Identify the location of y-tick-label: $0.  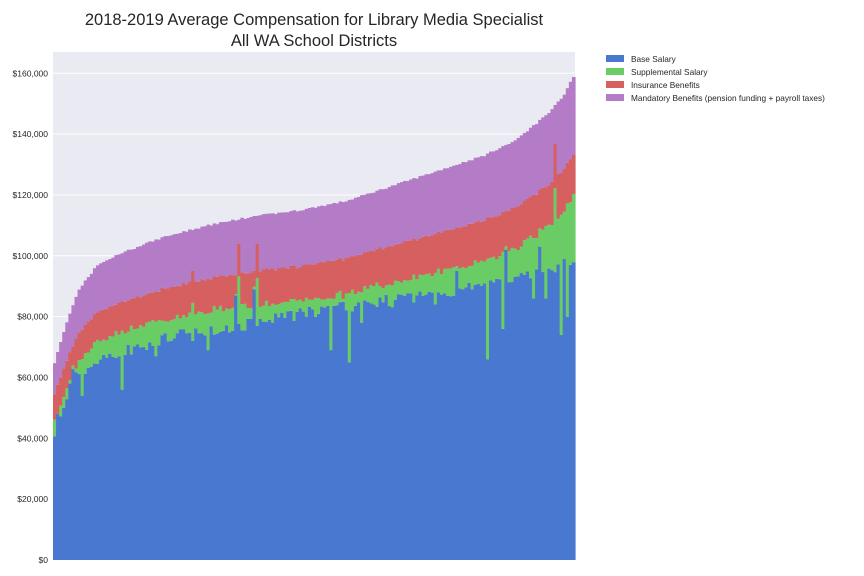
(44, 560).